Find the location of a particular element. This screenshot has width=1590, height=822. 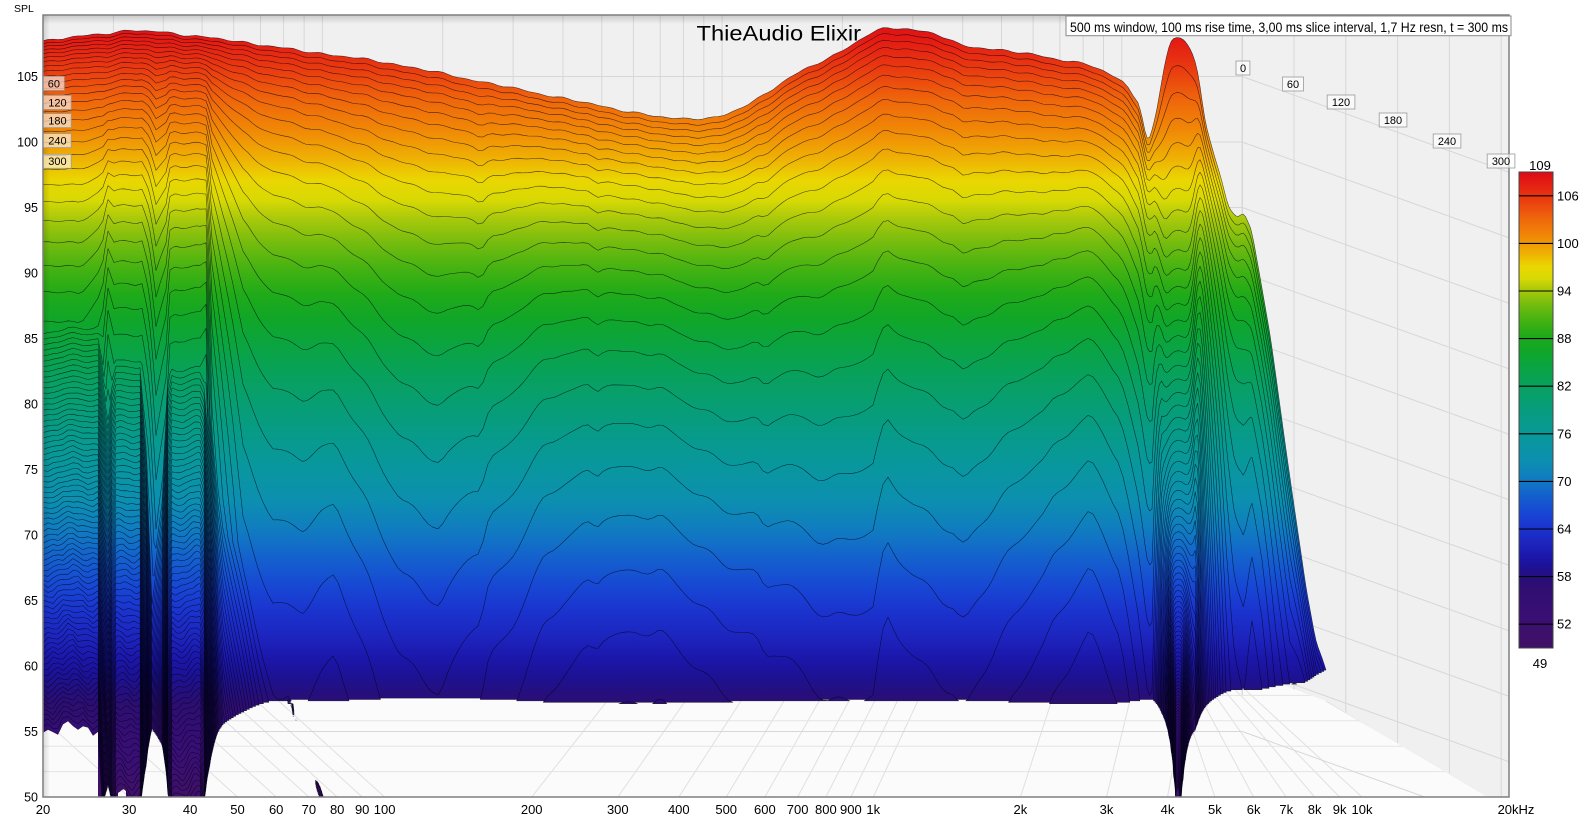

svg-text: 94 is located at coordinates (1564, 291).